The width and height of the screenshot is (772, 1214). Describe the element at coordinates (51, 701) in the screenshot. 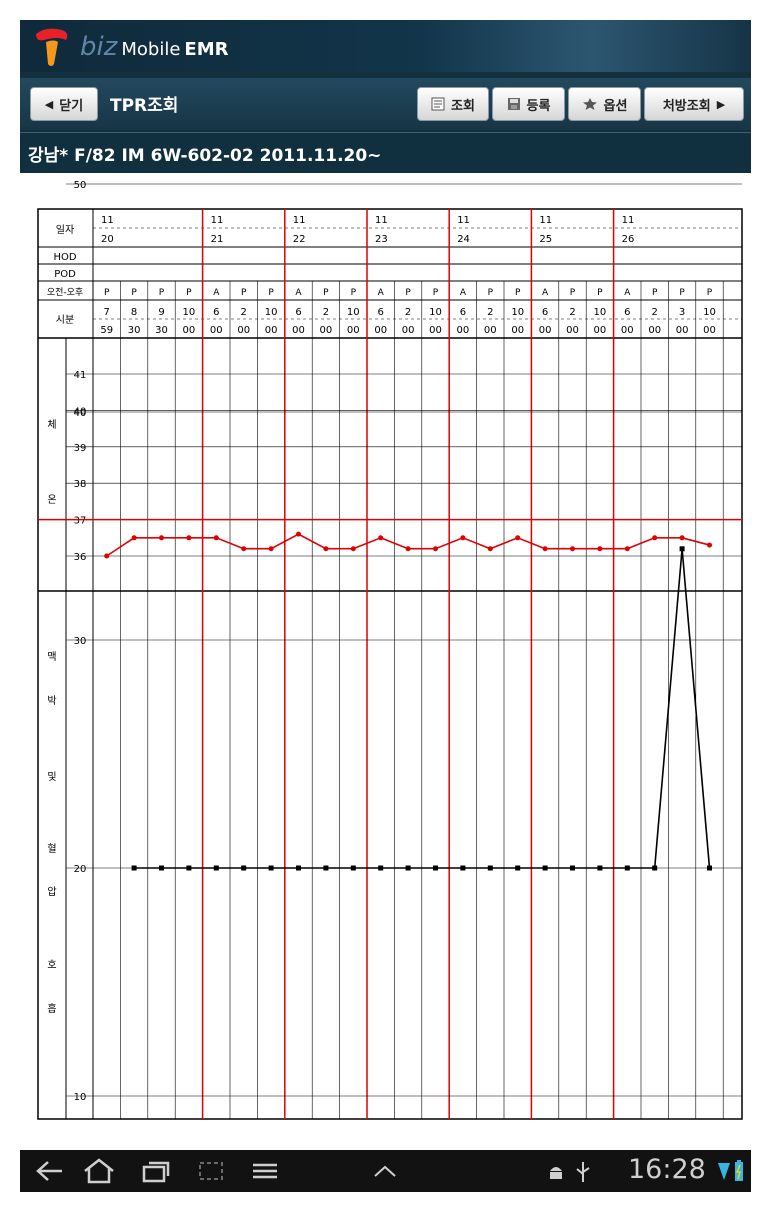

I see `pulse-section-label: 박` at that location.